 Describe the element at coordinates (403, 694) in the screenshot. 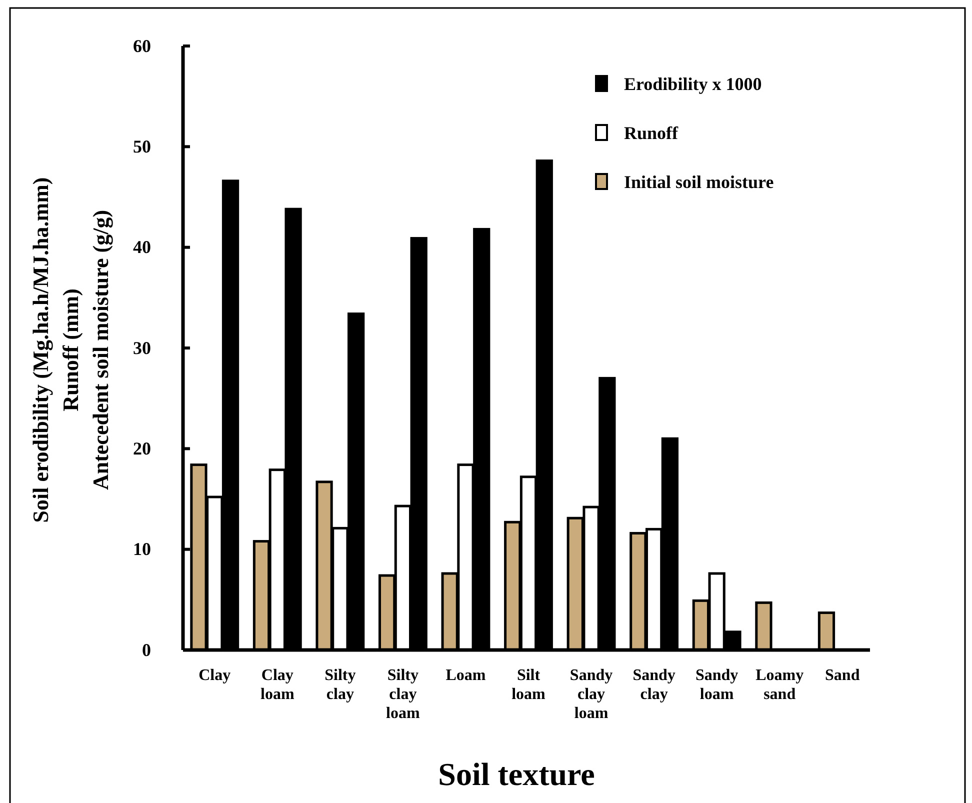

I see `x-tick-label: Silty clay loam` at that location.